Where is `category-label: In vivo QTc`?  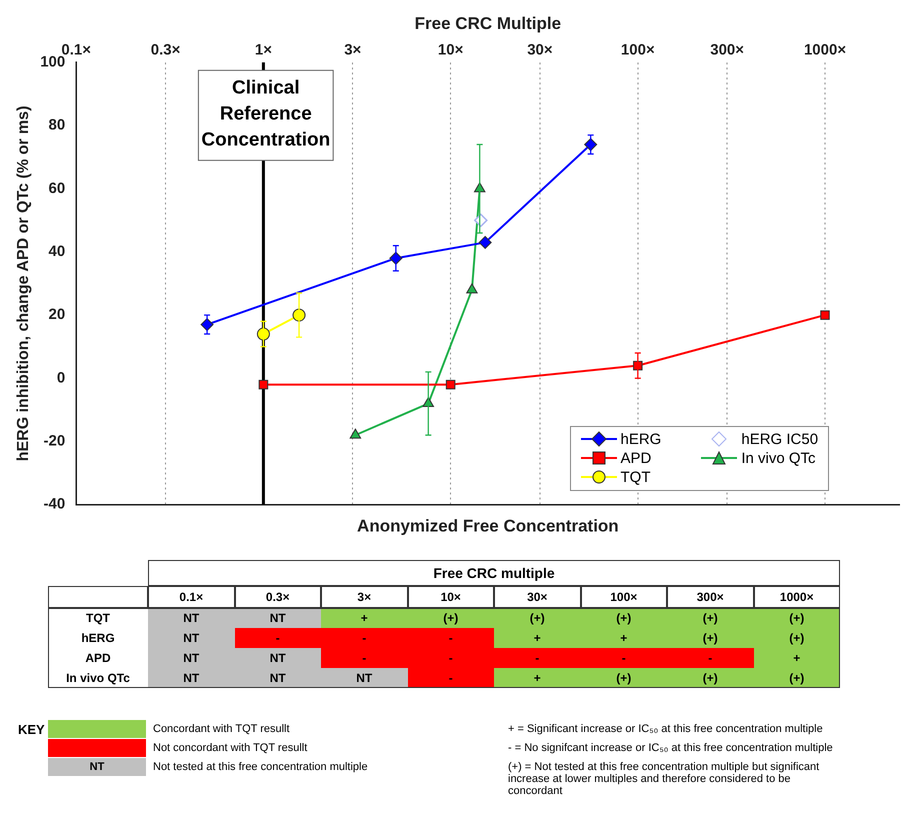 category-label: In vivo QTc is located at coordinates (98, 678).